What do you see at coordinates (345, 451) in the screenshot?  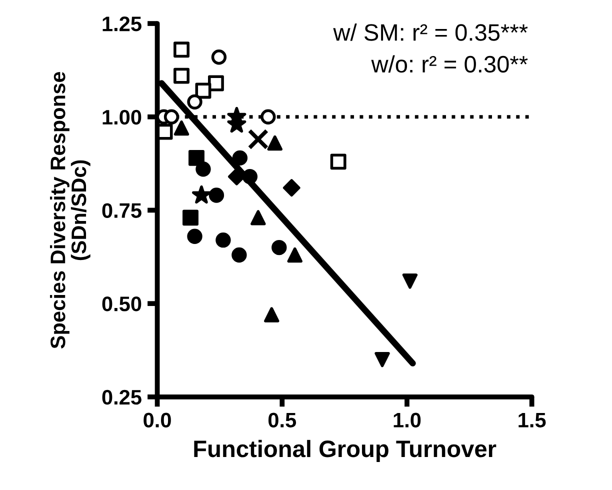 I see `x-axis-title: Functional Group Turnover` at bounding box center [345, 451].